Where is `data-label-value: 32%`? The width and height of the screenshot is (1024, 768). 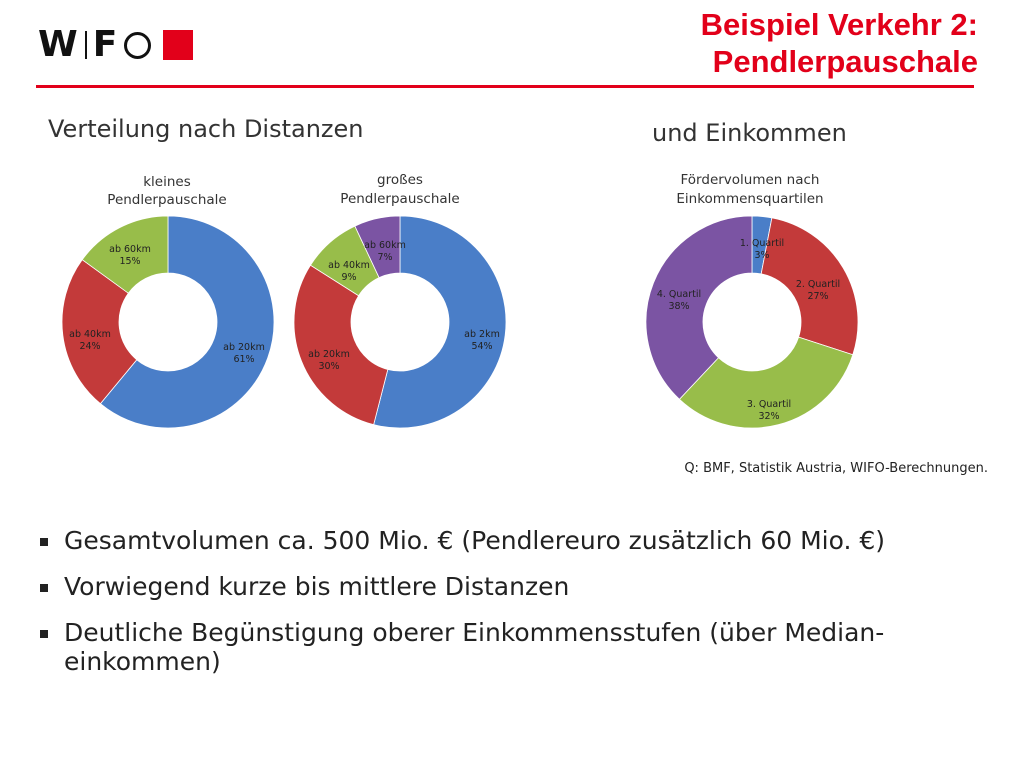 data-label-value: 32% is located at coordinates (768, 416).